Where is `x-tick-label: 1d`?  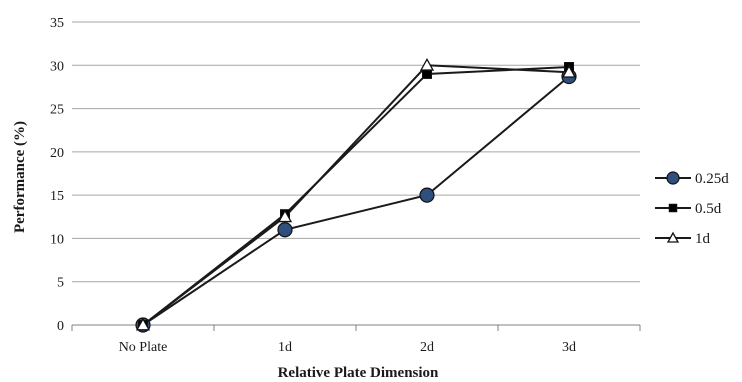
x-tick-label: 1d is located at coordinates (285, 347).